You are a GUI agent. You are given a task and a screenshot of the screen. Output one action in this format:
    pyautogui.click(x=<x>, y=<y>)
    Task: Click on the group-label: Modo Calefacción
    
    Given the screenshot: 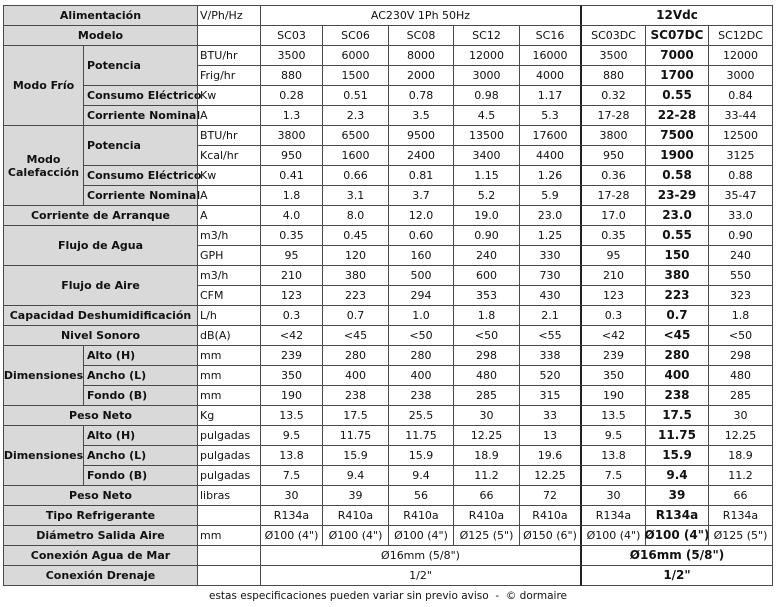 What is the action you would take?
    pyautogui.click(x=43, y=165)
    